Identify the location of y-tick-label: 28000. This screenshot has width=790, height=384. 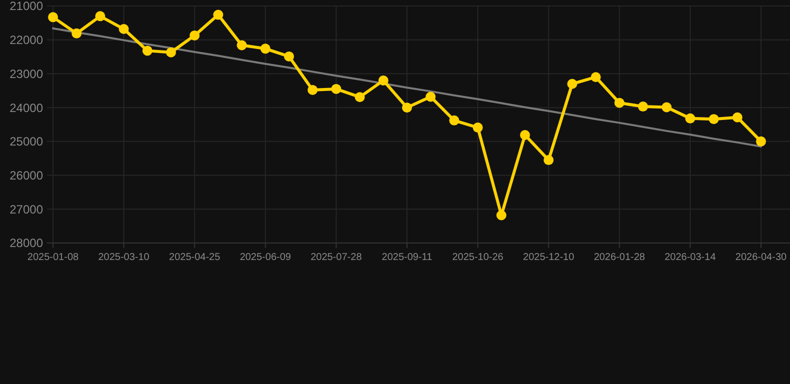
(27, 243).